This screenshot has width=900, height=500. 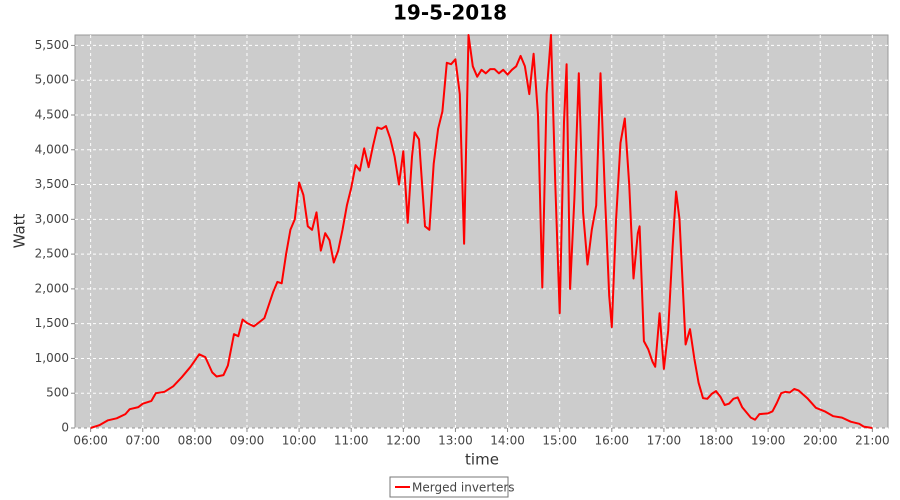 What do you see at coordinates (142, 441) in the screenshot?
I see `x-tick-label: 07:00` at bounding box center [142, 441].